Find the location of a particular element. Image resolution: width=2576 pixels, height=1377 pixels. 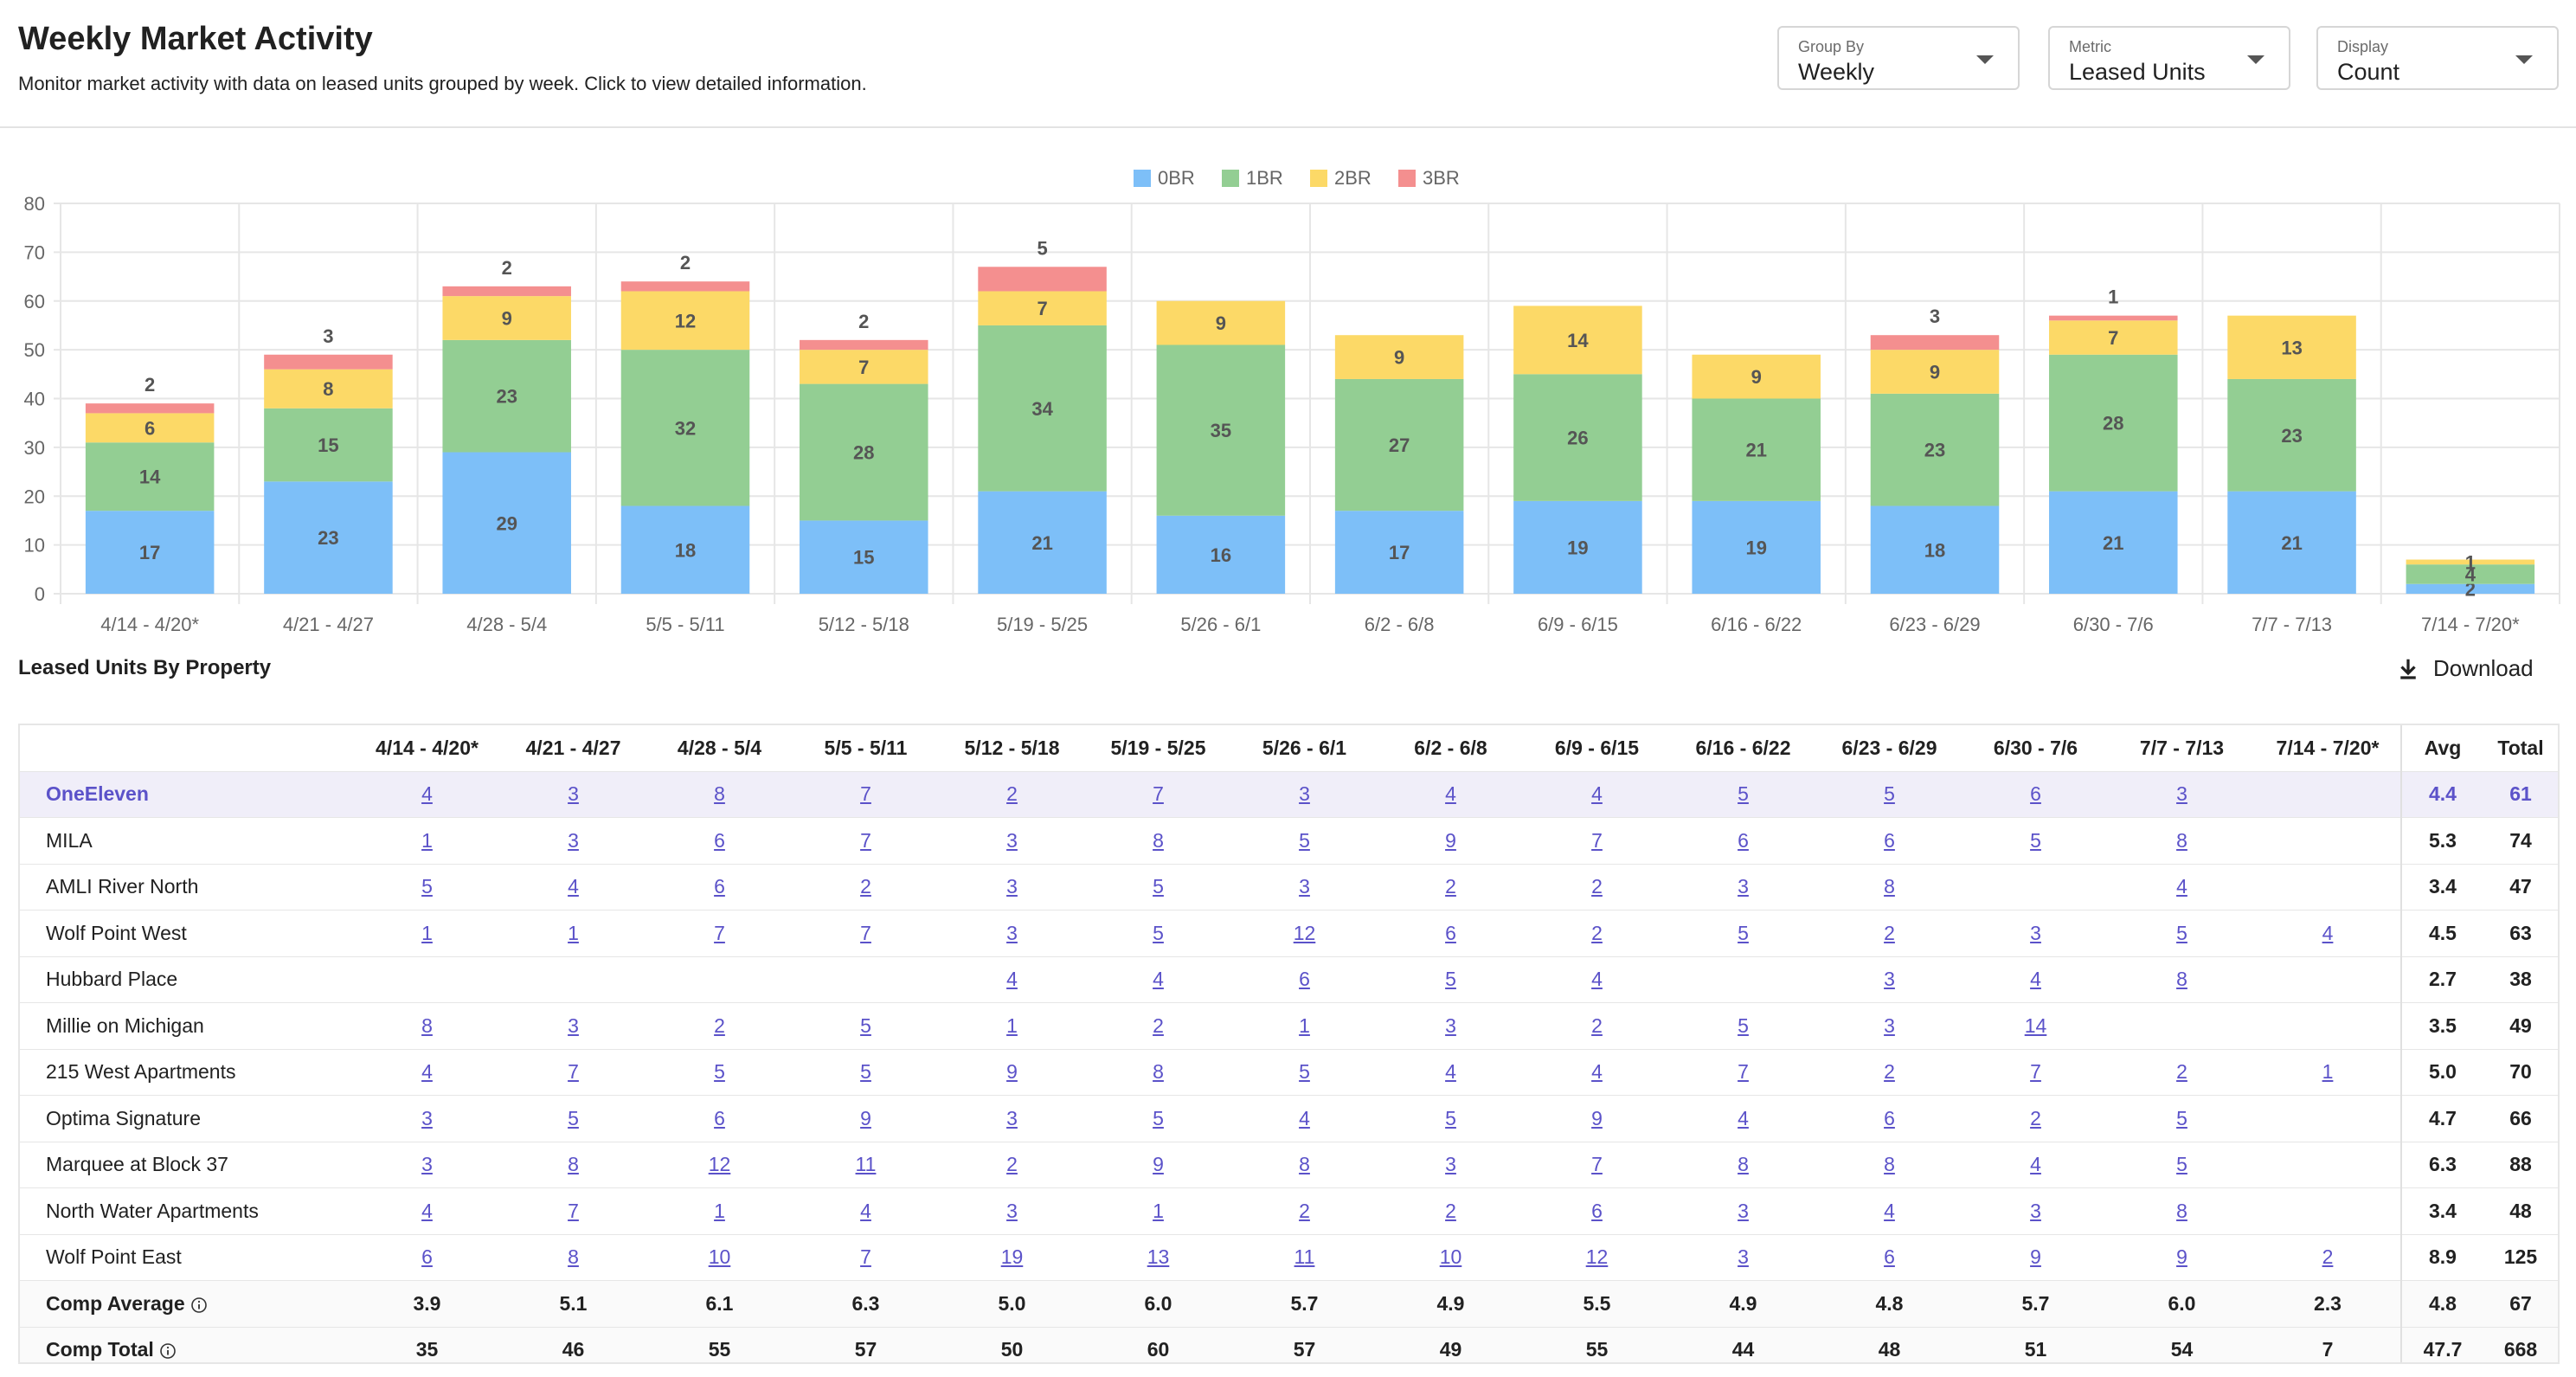

table-row: 215 West Apartments 4 7 5 5 9 8 5 4 4 7 2 7 2 1 5.0 70 is located at coordinates (1289, 1072).